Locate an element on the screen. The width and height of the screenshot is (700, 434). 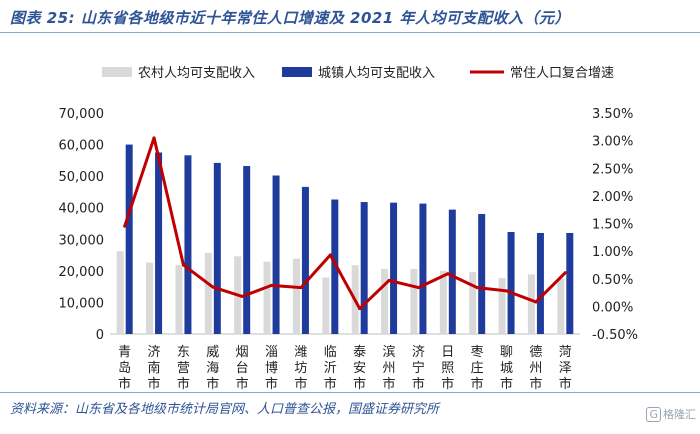
category-label: 枣庄市 is located at coordinates (477, 367).